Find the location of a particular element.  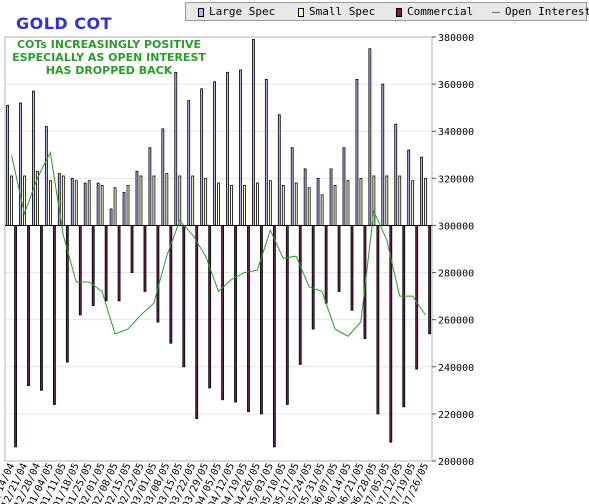

annotation-line-3: HAS DROPPED BACK is located at coordinates (109, 70).